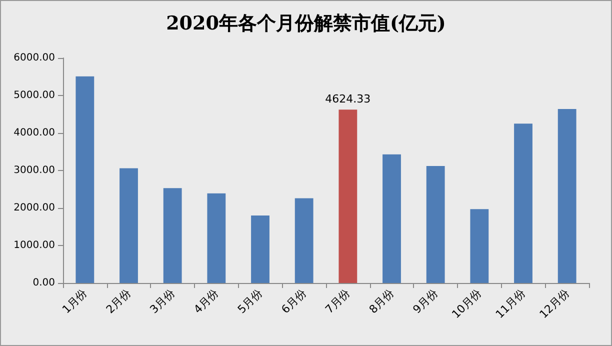 This screenshot has width=612, height=346. I want to click on x-tick-label: 4月份, so click(206, 301).